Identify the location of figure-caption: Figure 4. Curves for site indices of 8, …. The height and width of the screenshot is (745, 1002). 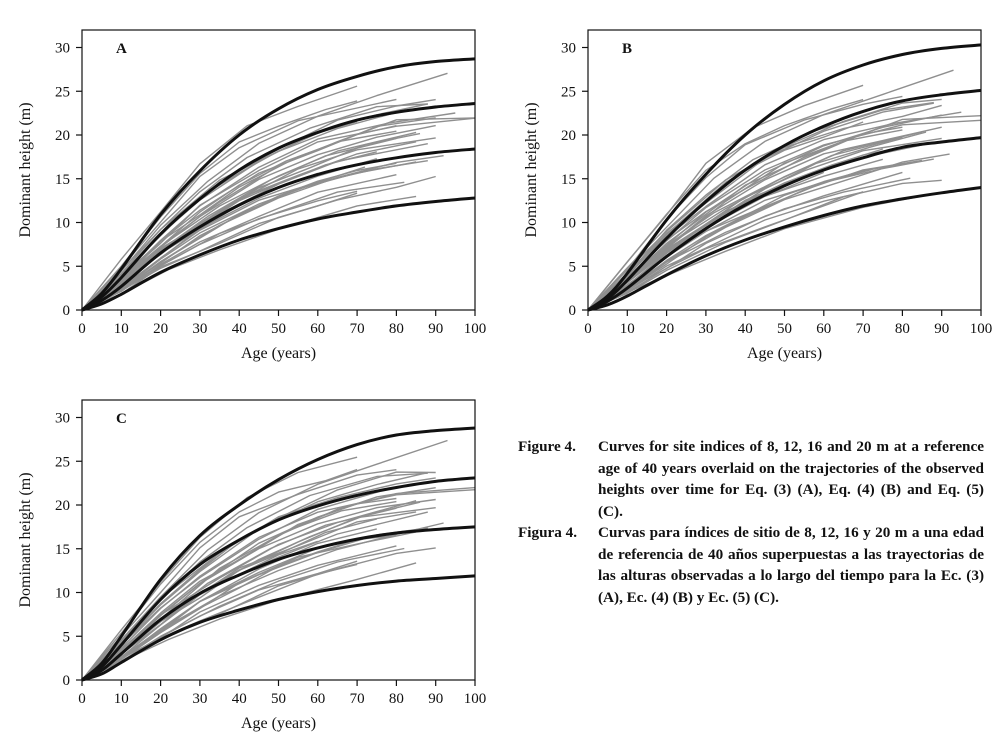
(751, 522).